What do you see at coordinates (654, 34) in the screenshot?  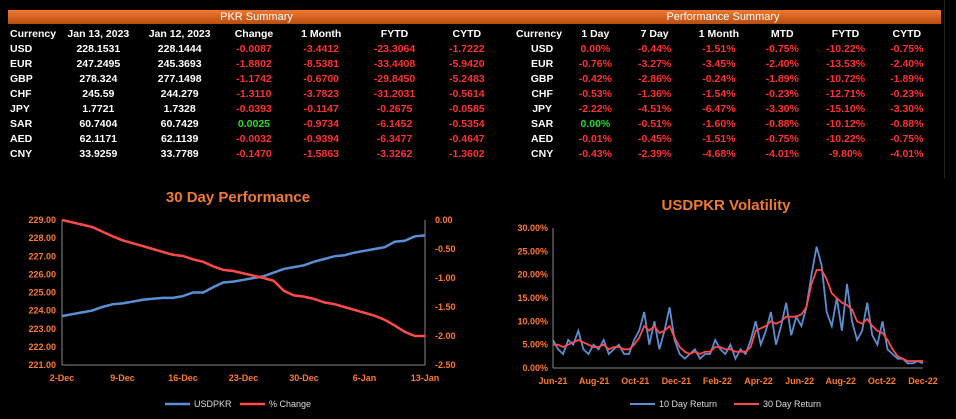 I see `column-header: 7 Day` at bounding box center [654, 34].